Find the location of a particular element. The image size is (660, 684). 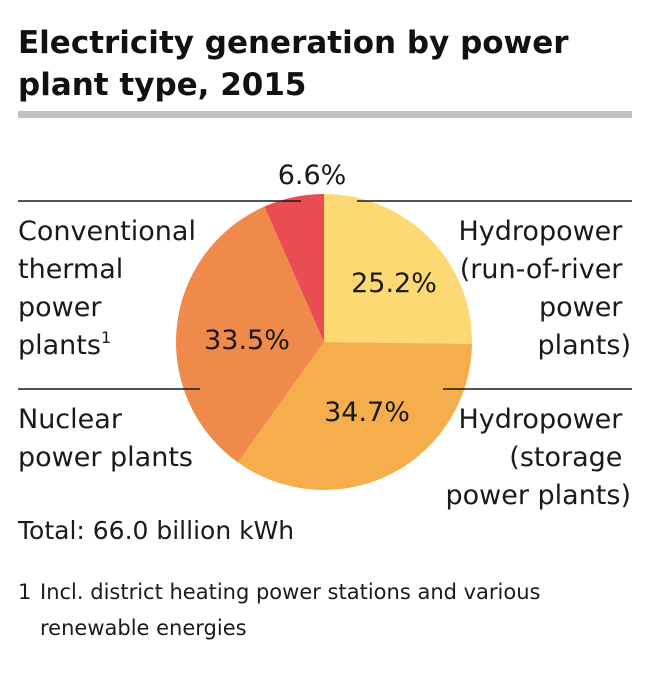

value-label-hydro-runofriver: 25.2% is located at coordinates (394, 283).